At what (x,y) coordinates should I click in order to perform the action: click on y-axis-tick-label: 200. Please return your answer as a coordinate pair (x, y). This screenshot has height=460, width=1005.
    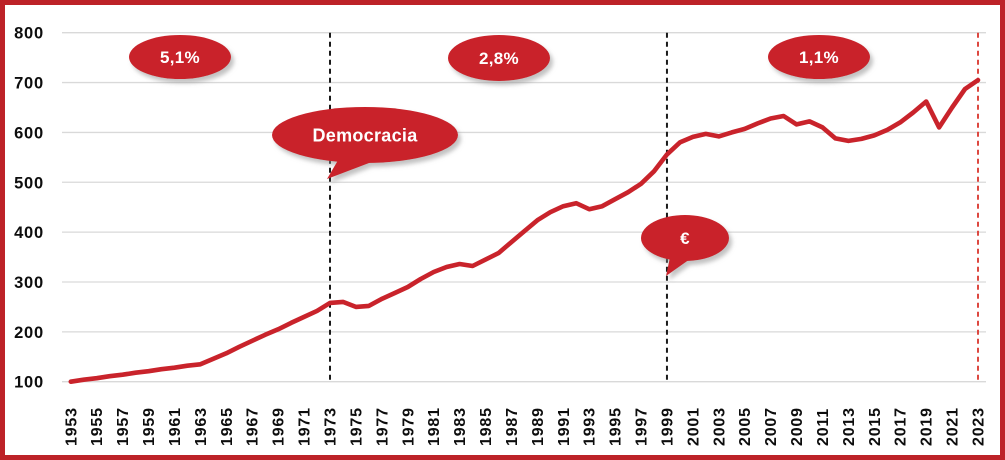
    Looking at the image, I should click on (29, 333).